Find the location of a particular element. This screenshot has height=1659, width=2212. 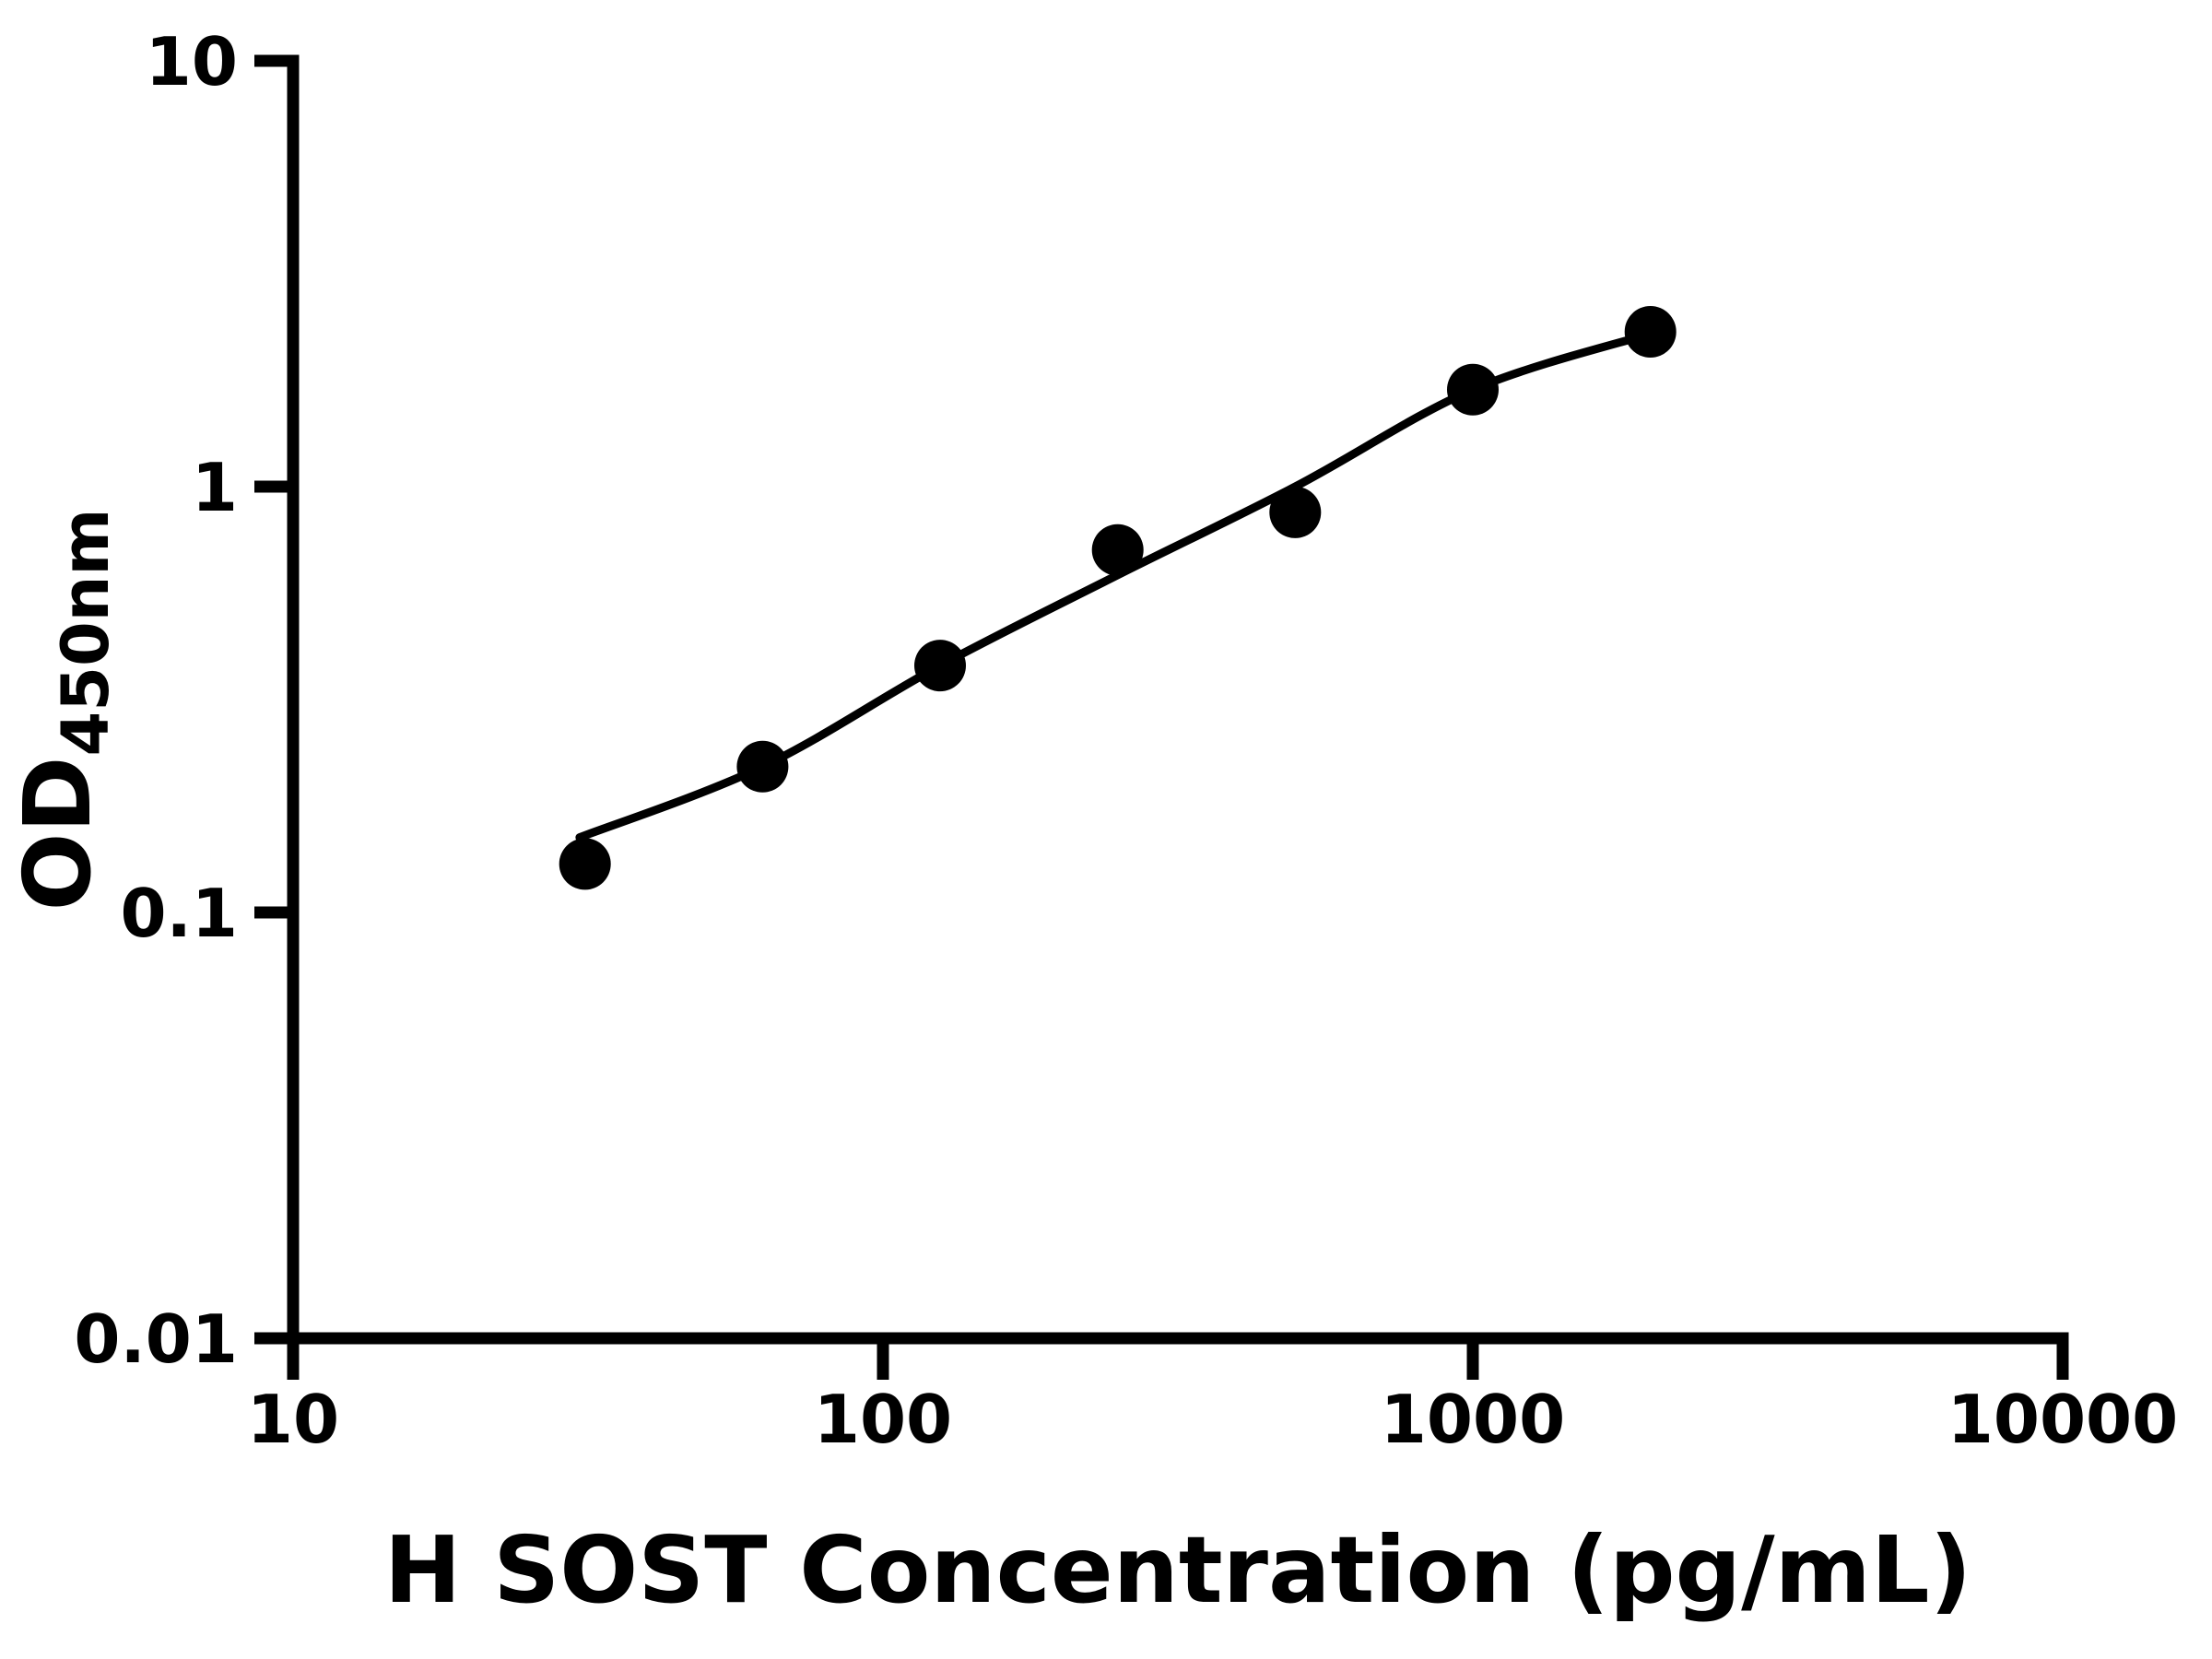

y-axis-title: OD450nm is located at coordinates (64, 710).